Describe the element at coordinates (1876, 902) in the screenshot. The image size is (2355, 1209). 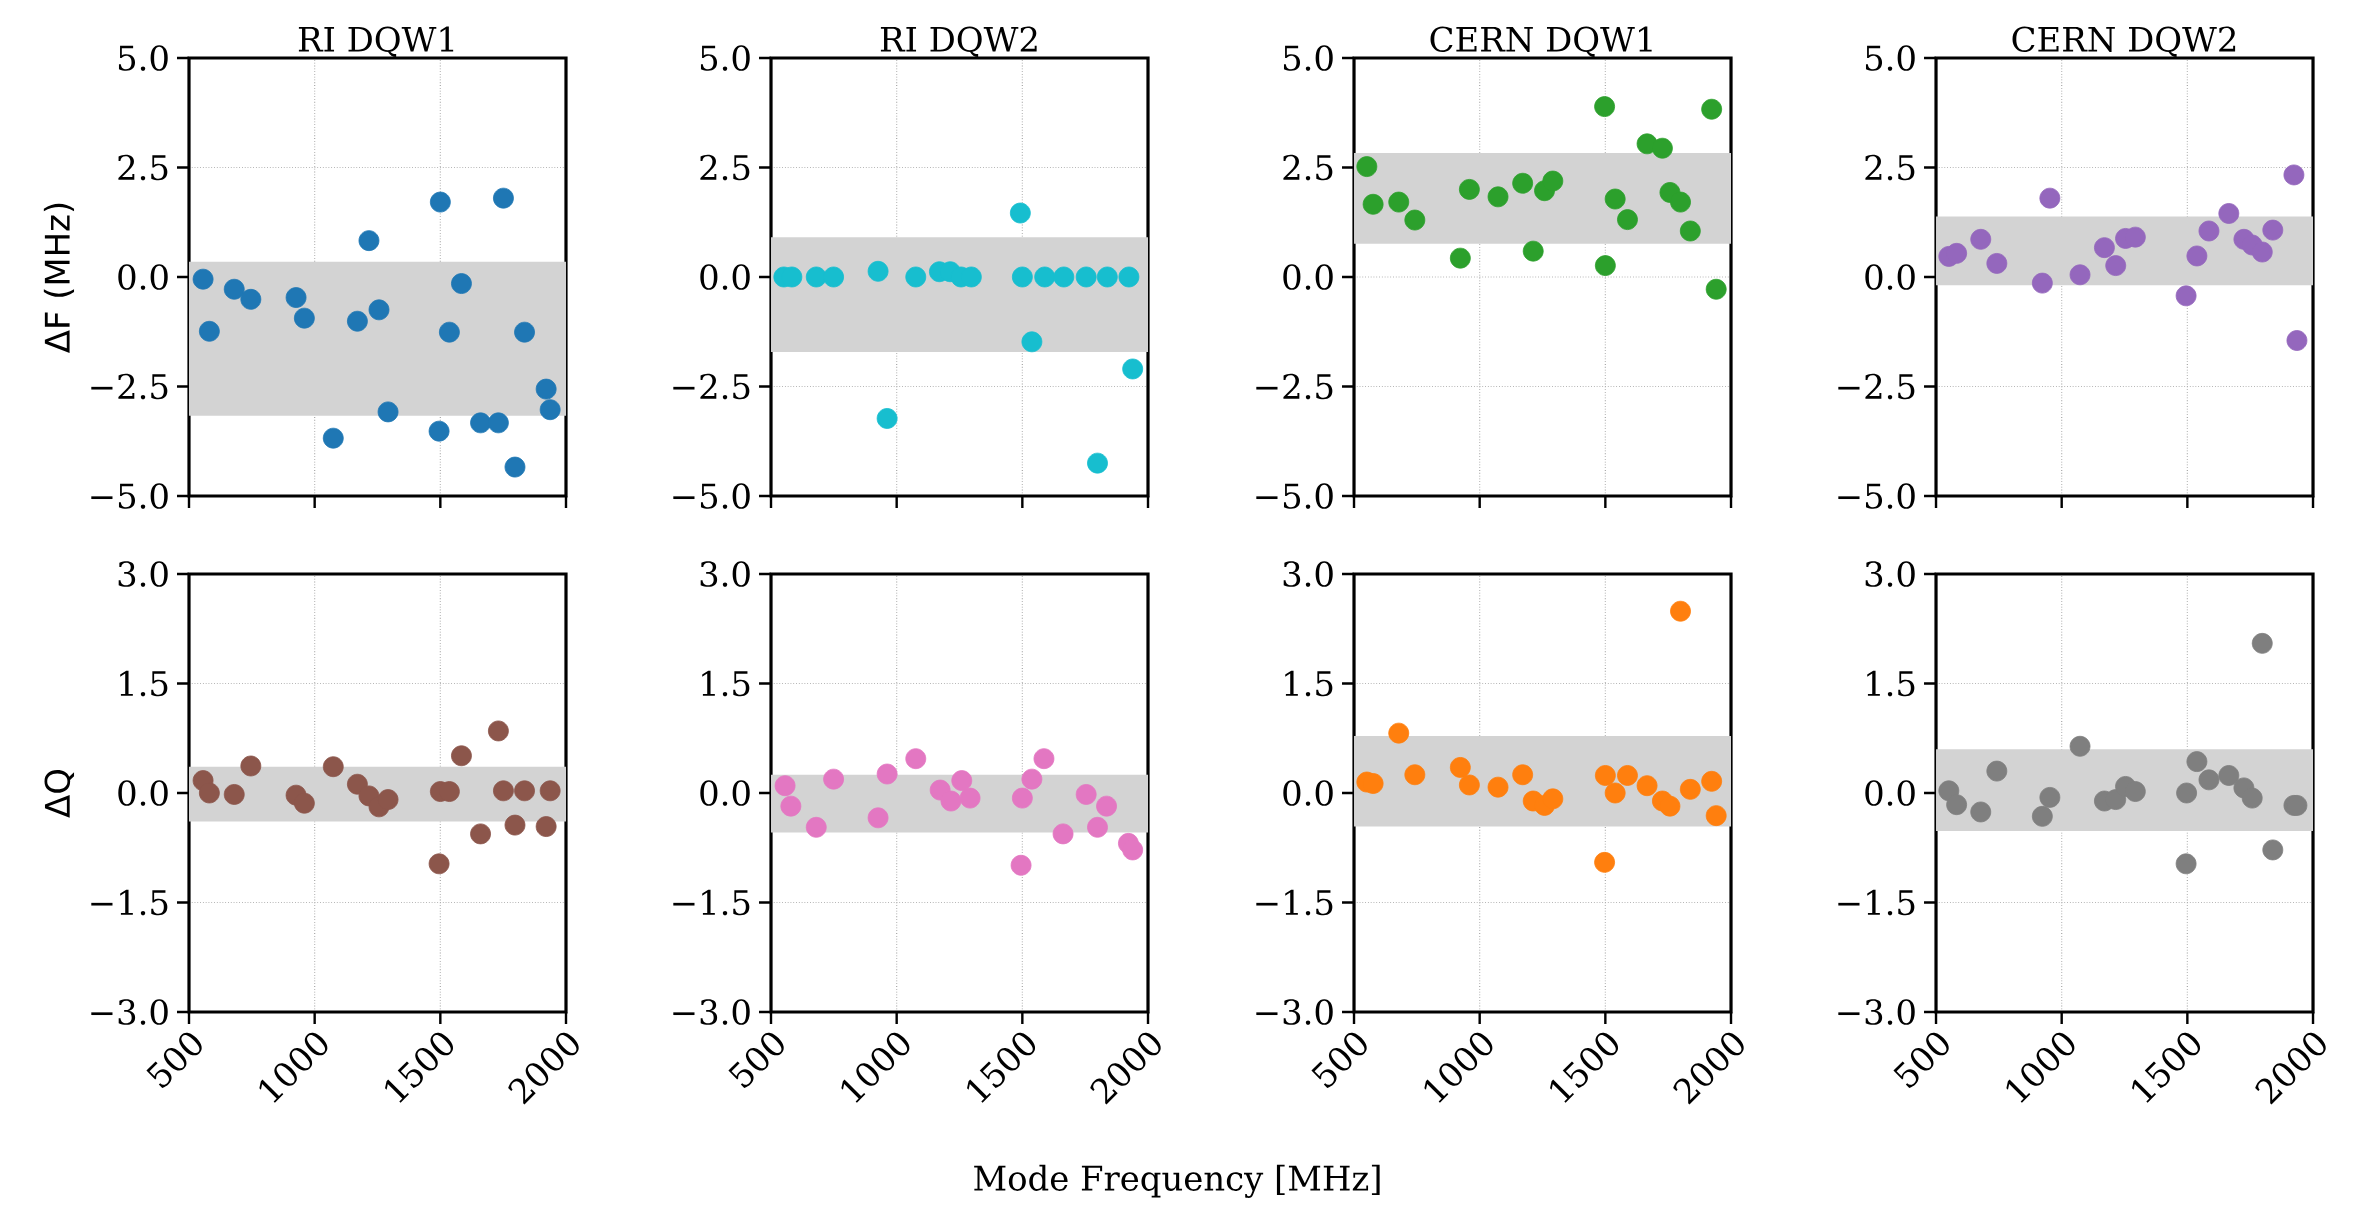
I see `y-tick-label: −1.5` at that location.